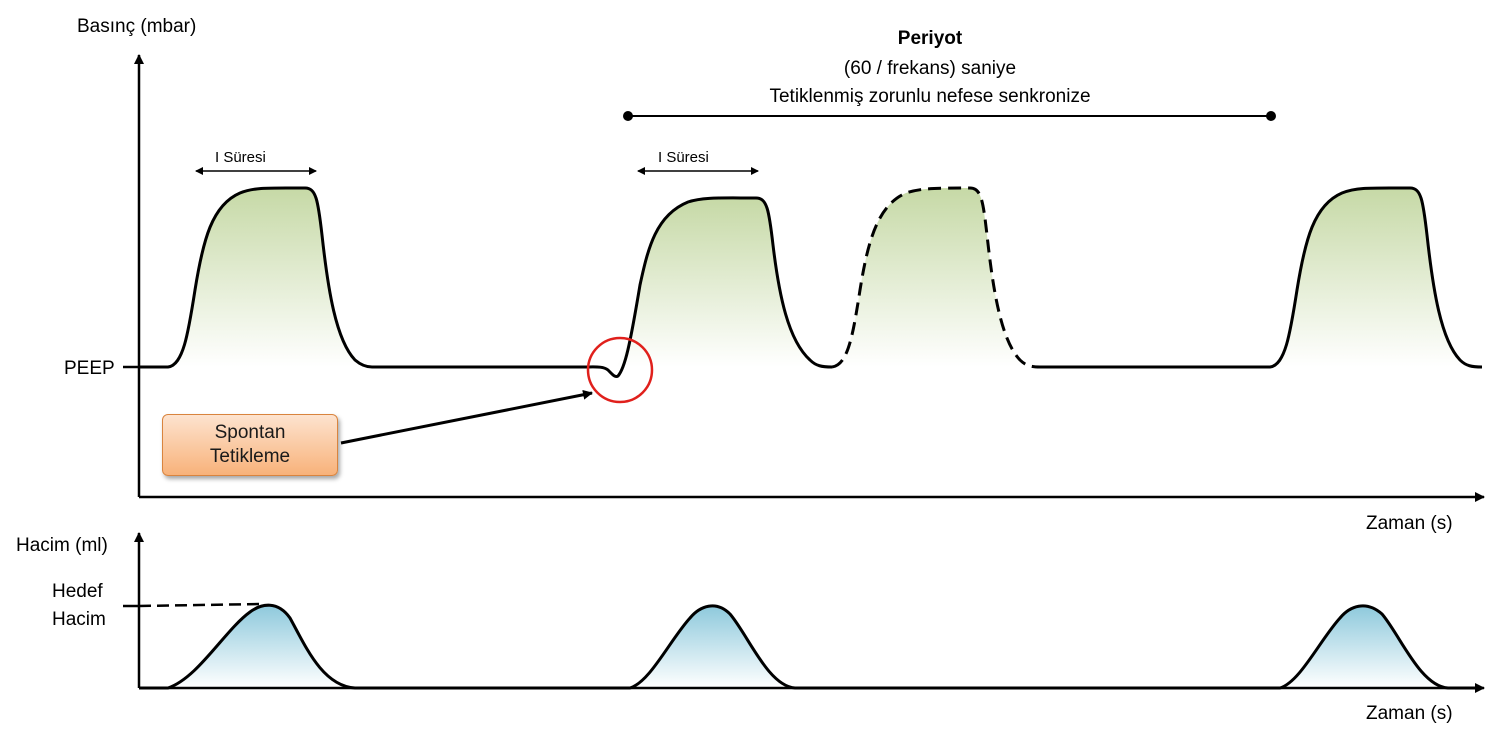 This screenshot has height=737, width=1500. What do you see at coordinates (79, 619) in the screenshot?
I see `target-volume-label-line2: Hacim` at bounding box center [79, 619].